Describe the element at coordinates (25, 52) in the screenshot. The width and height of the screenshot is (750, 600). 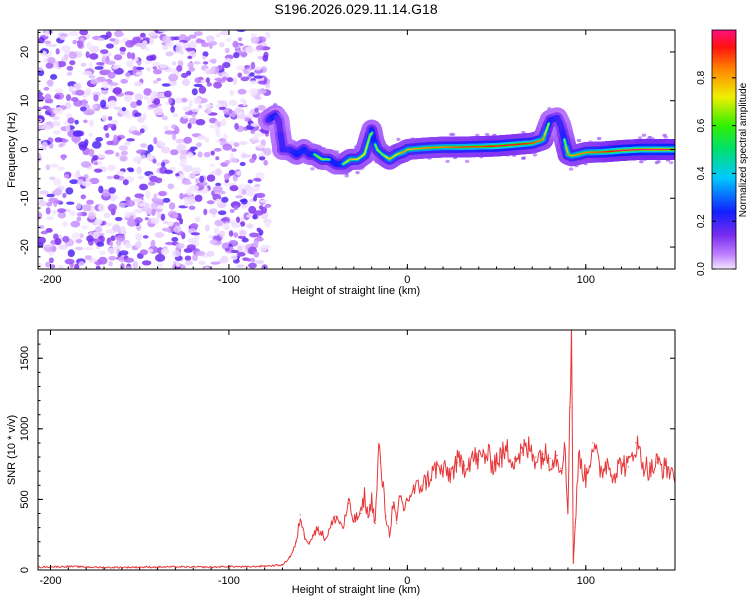
I see `y-tick-label: 20` at that location.